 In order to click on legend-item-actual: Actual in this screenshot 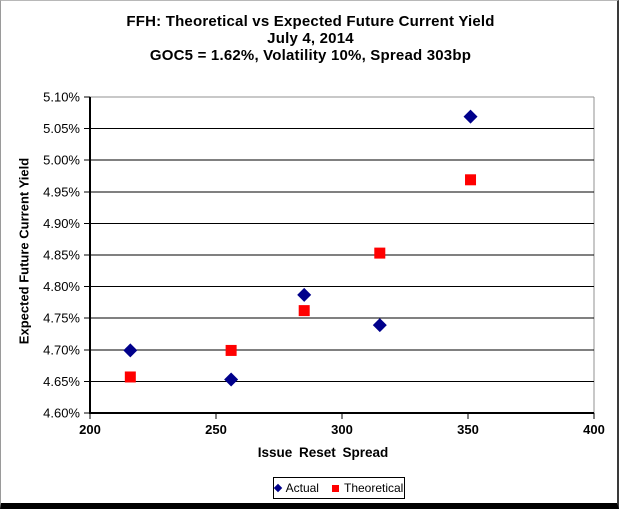, I will do `click(296, 488)`.